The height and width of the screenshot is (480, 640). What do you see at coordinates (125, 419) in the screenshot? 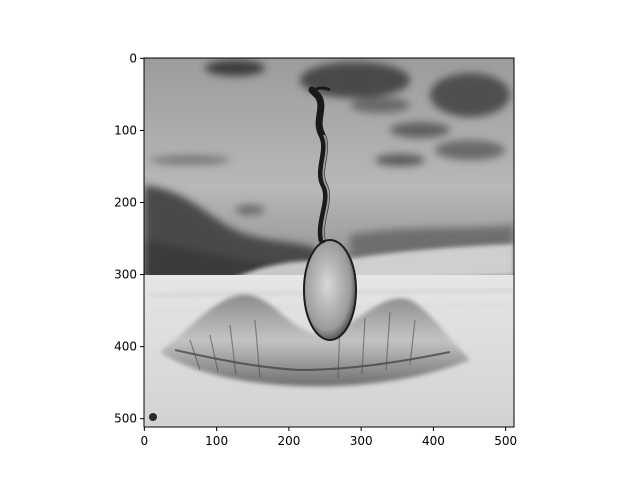
I see `y-tick-label: 500` at bounding box center [125, 419].